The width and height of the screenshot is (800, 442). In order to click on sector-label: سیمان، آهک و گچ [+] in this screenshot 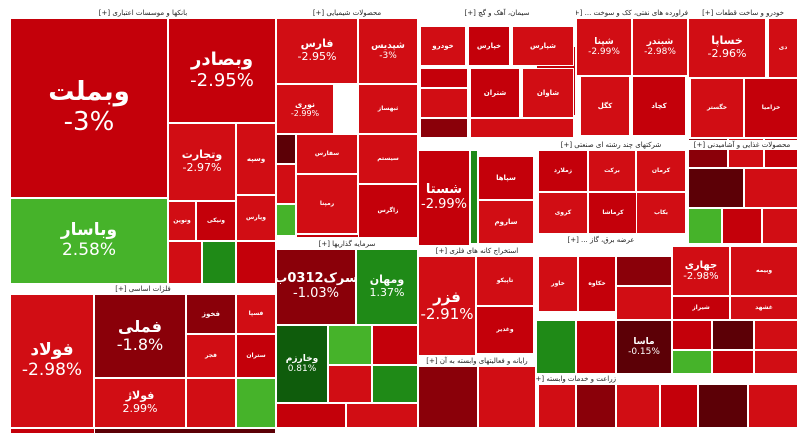, I will do `click(497, 13)`.